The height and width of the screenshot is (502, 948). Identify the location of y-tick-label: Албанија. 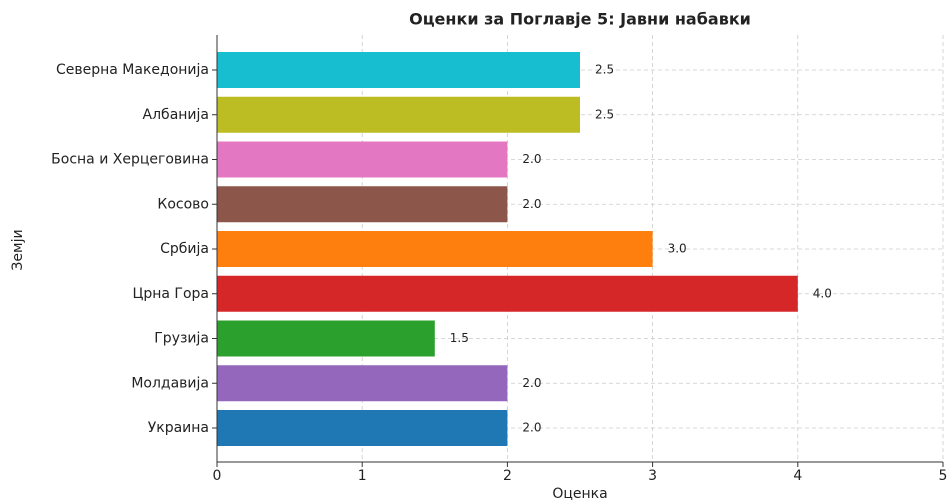
(176, 115).